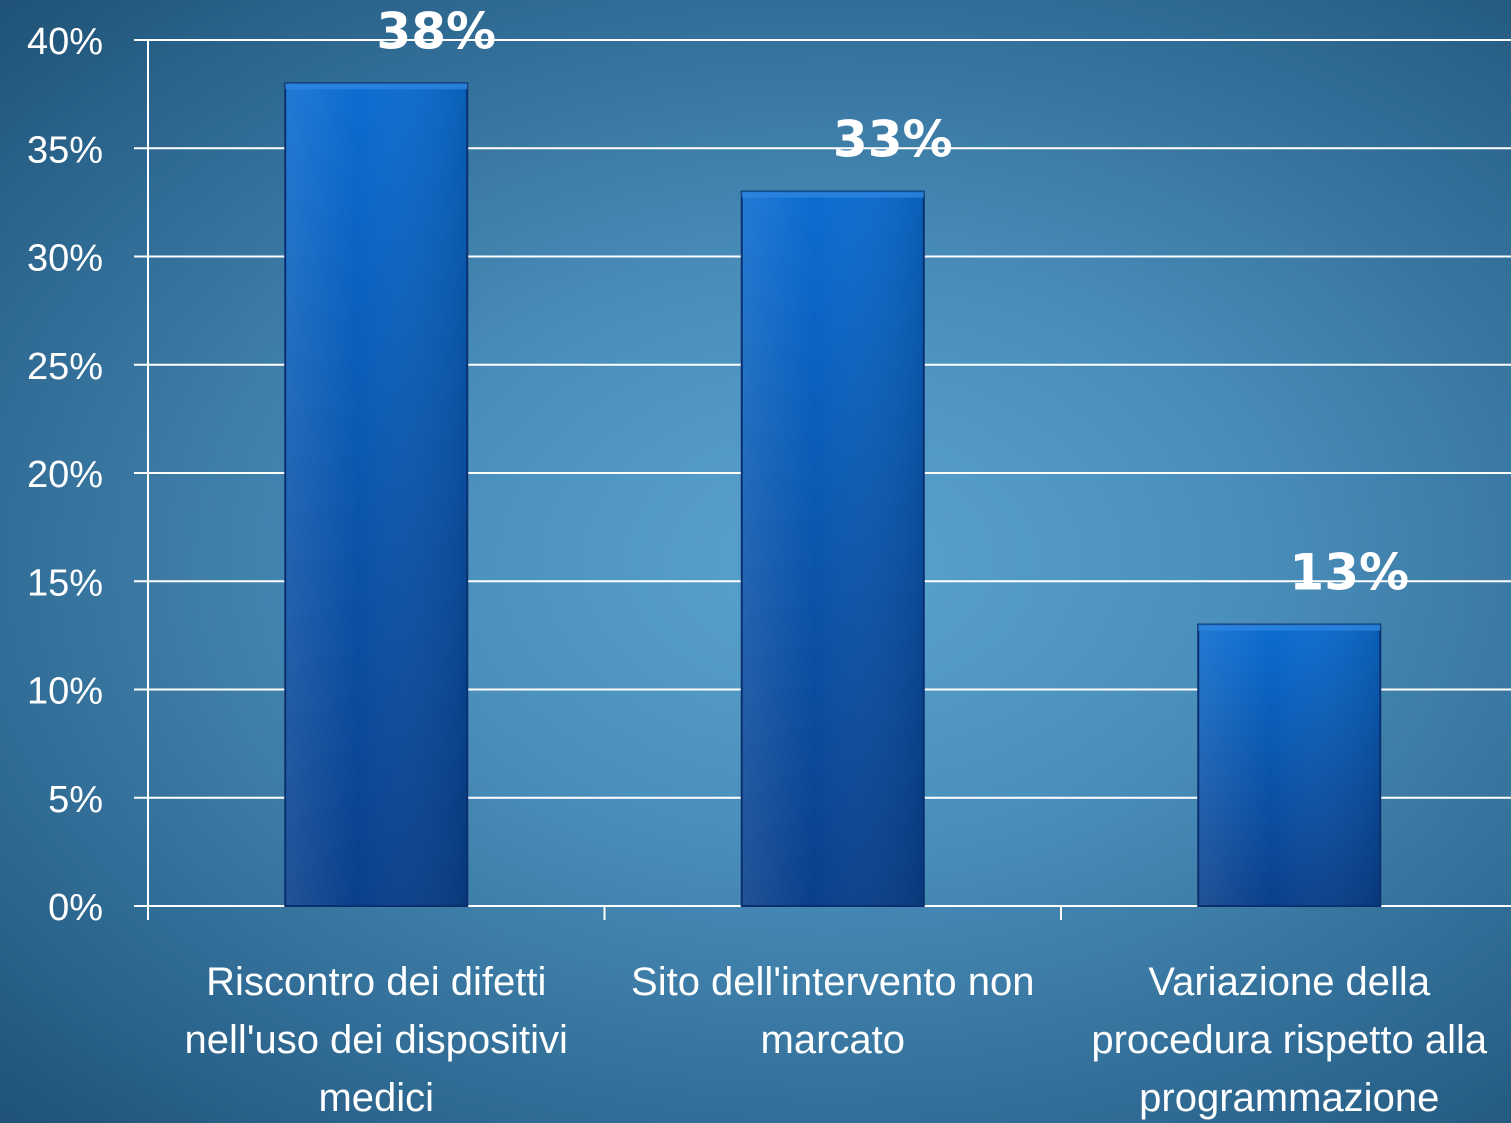 This screenshot has height=1123, width=1511. I want to click on y-tick-label: 20%, so click(65, 475).